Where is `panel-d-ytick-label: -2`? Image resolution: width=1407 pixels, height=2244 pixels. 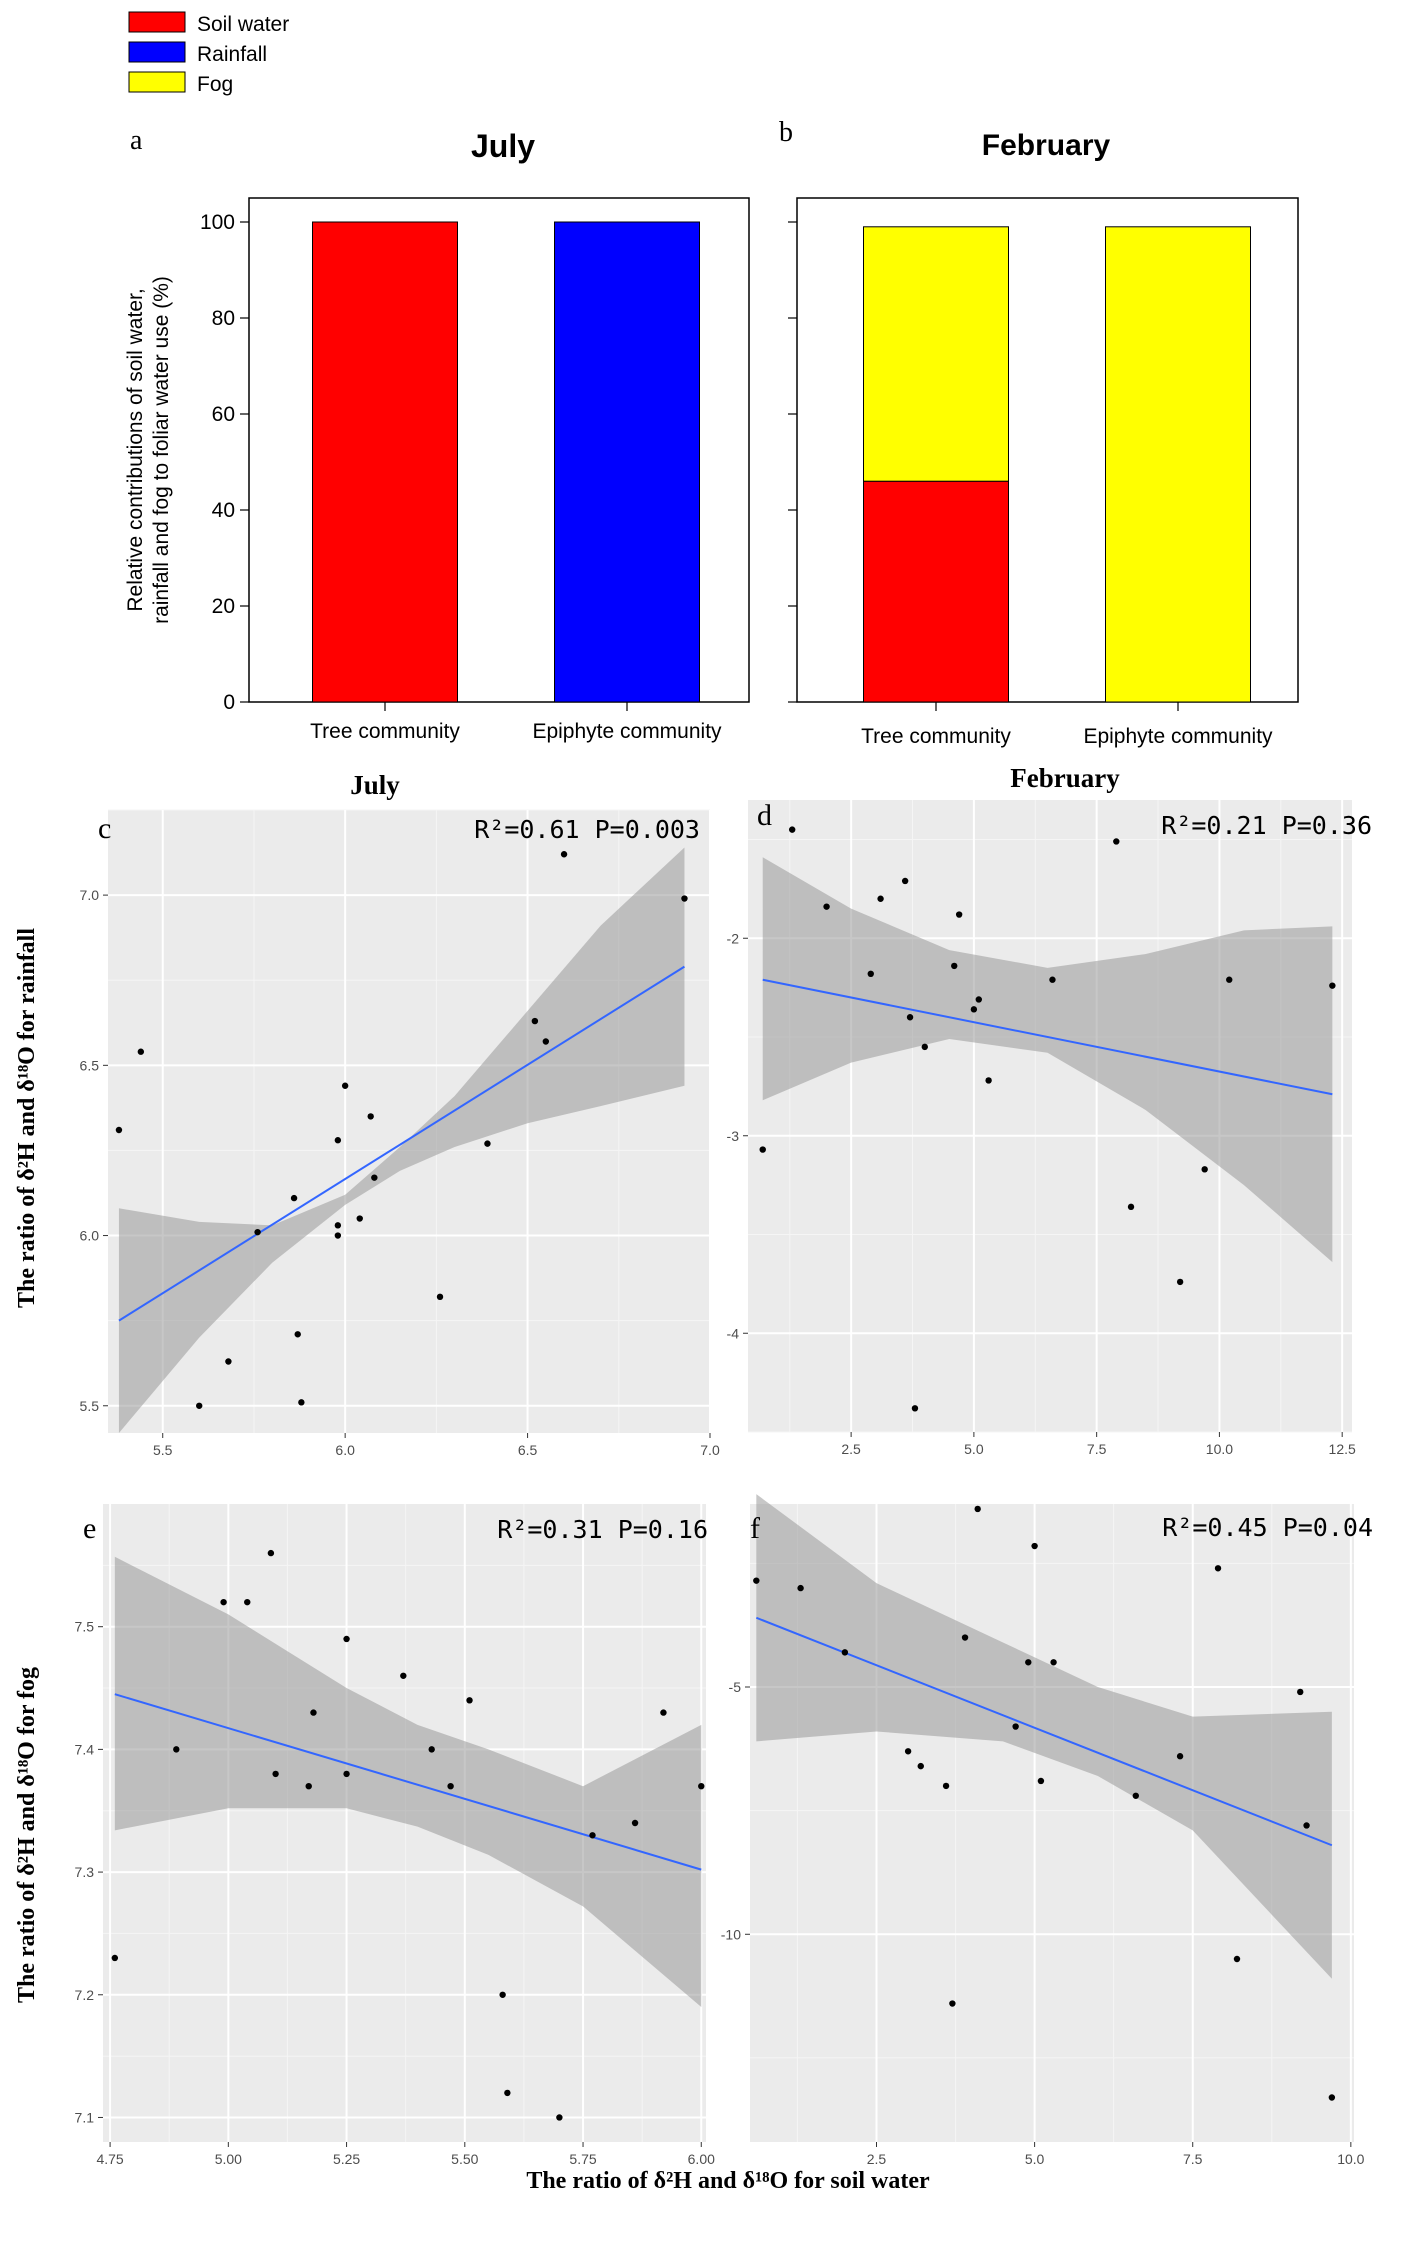 panel-d-ytick-label: -2 is located at coordinates (733, 938).